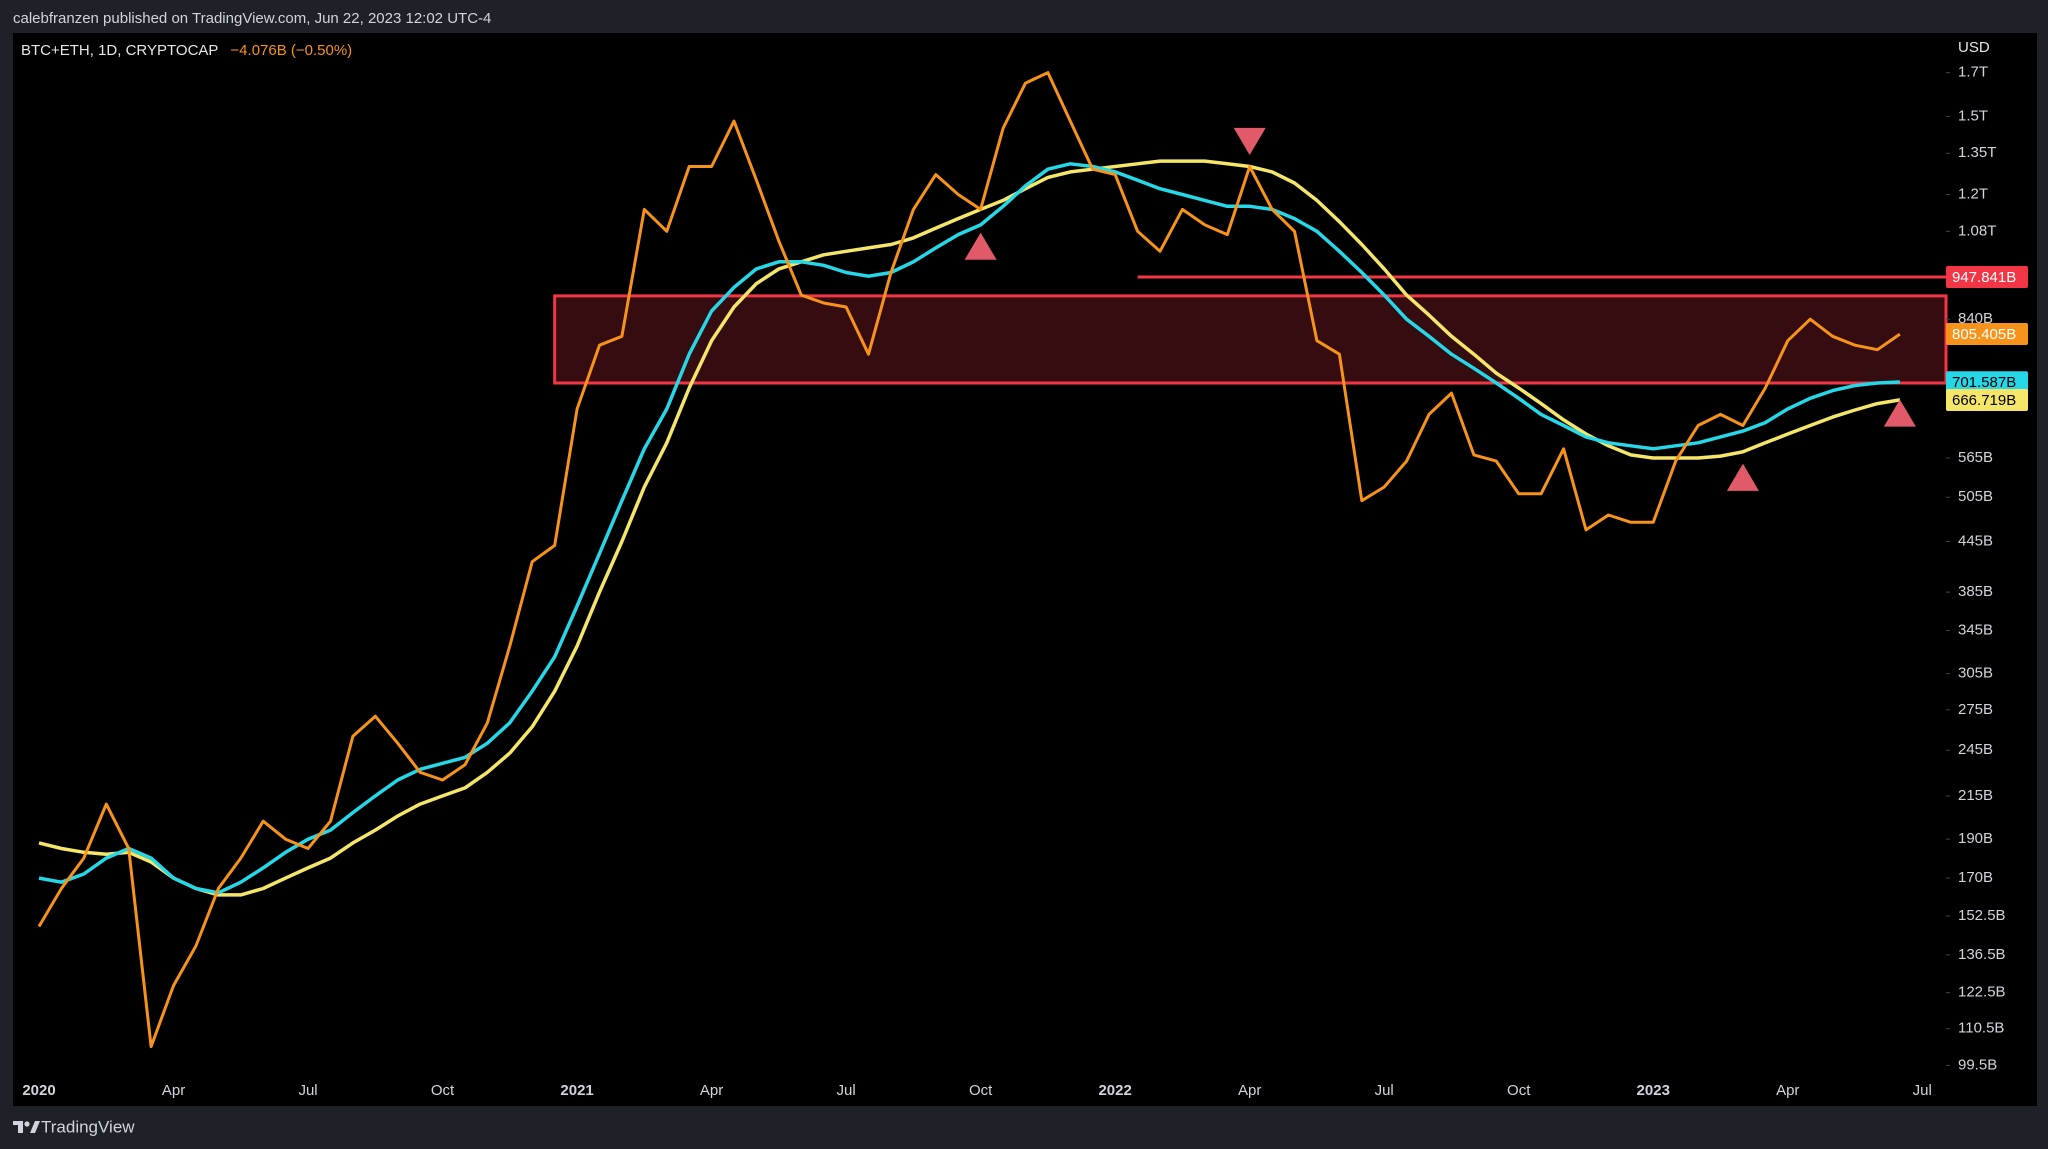  Describe the element at coordinates (1250, 339) in the screenshot. I see `resistance-zone` at that location.